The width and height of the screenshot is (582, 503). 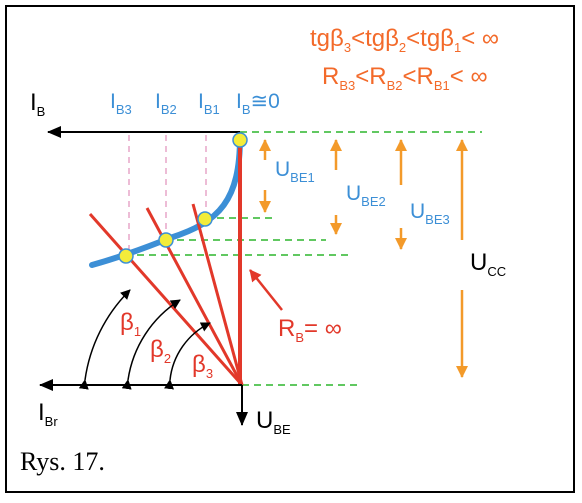 I want to click on ib-axis-label: IB, so click(x=37, y=104).